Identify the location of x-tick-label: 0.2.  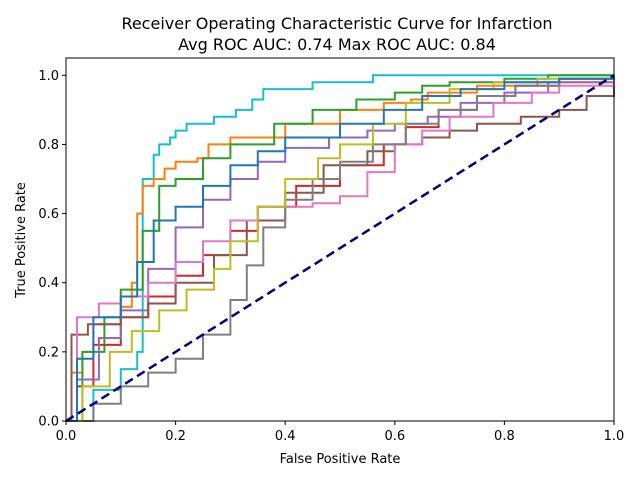
(175, 436).